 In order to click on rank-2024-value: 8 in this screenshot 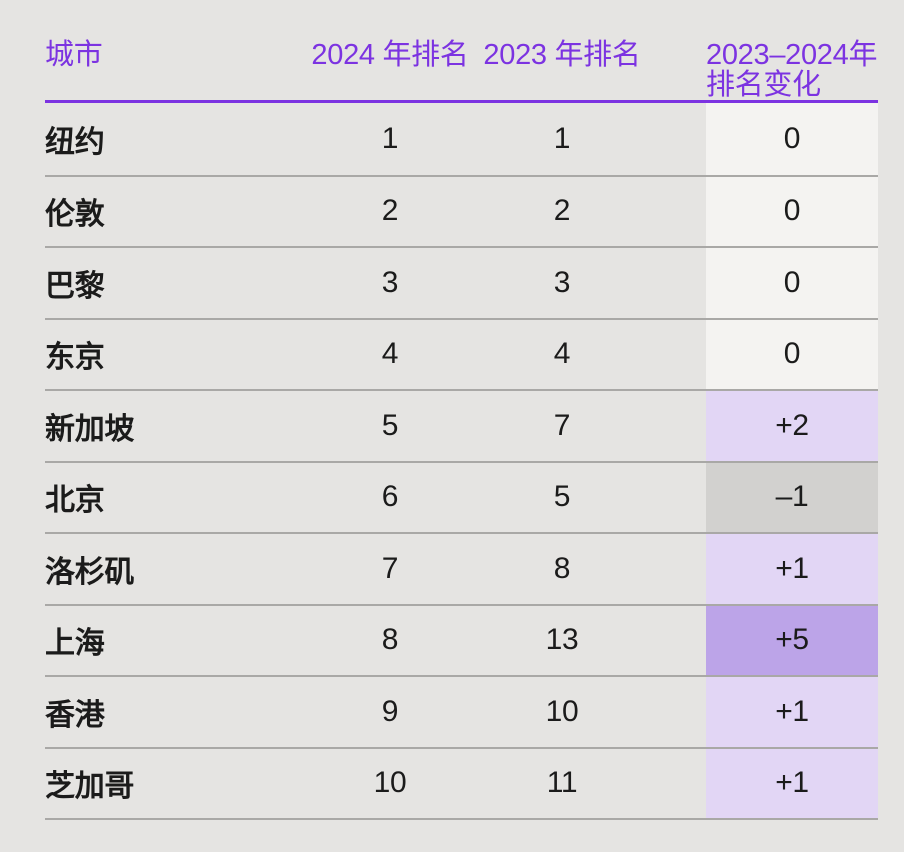, I will do `click(390, 640)`.